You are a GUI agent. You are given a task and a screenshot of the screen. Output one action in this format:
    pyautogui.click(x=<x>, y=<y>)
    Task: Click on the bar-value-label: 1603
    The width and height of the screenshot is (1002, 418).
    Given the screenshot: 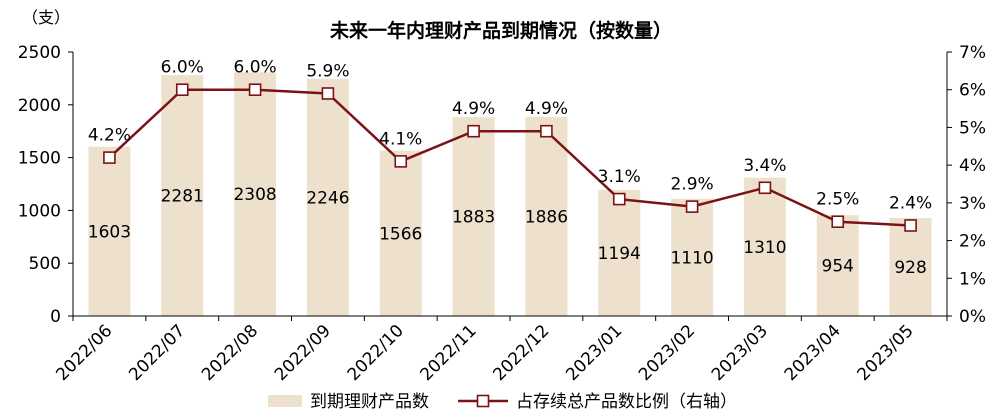 What is the action you would take?
    pyautogui.click(x=109, y=232)
    